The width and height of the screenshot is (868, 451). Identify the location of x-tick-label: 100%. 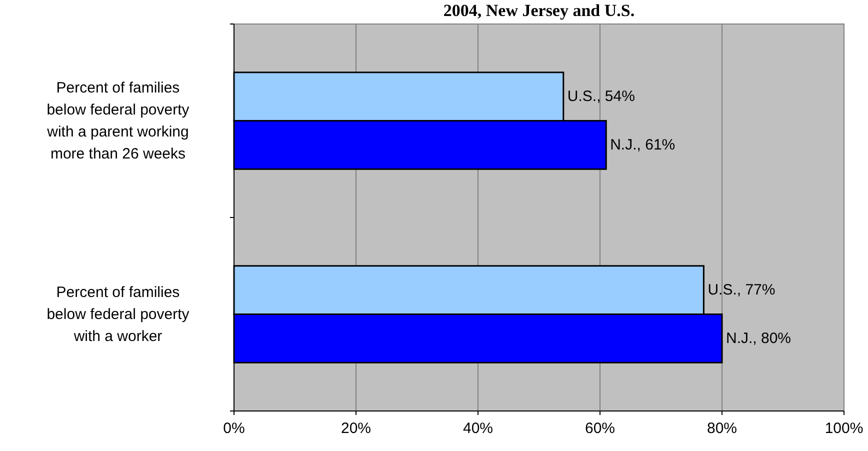
(844, 428).